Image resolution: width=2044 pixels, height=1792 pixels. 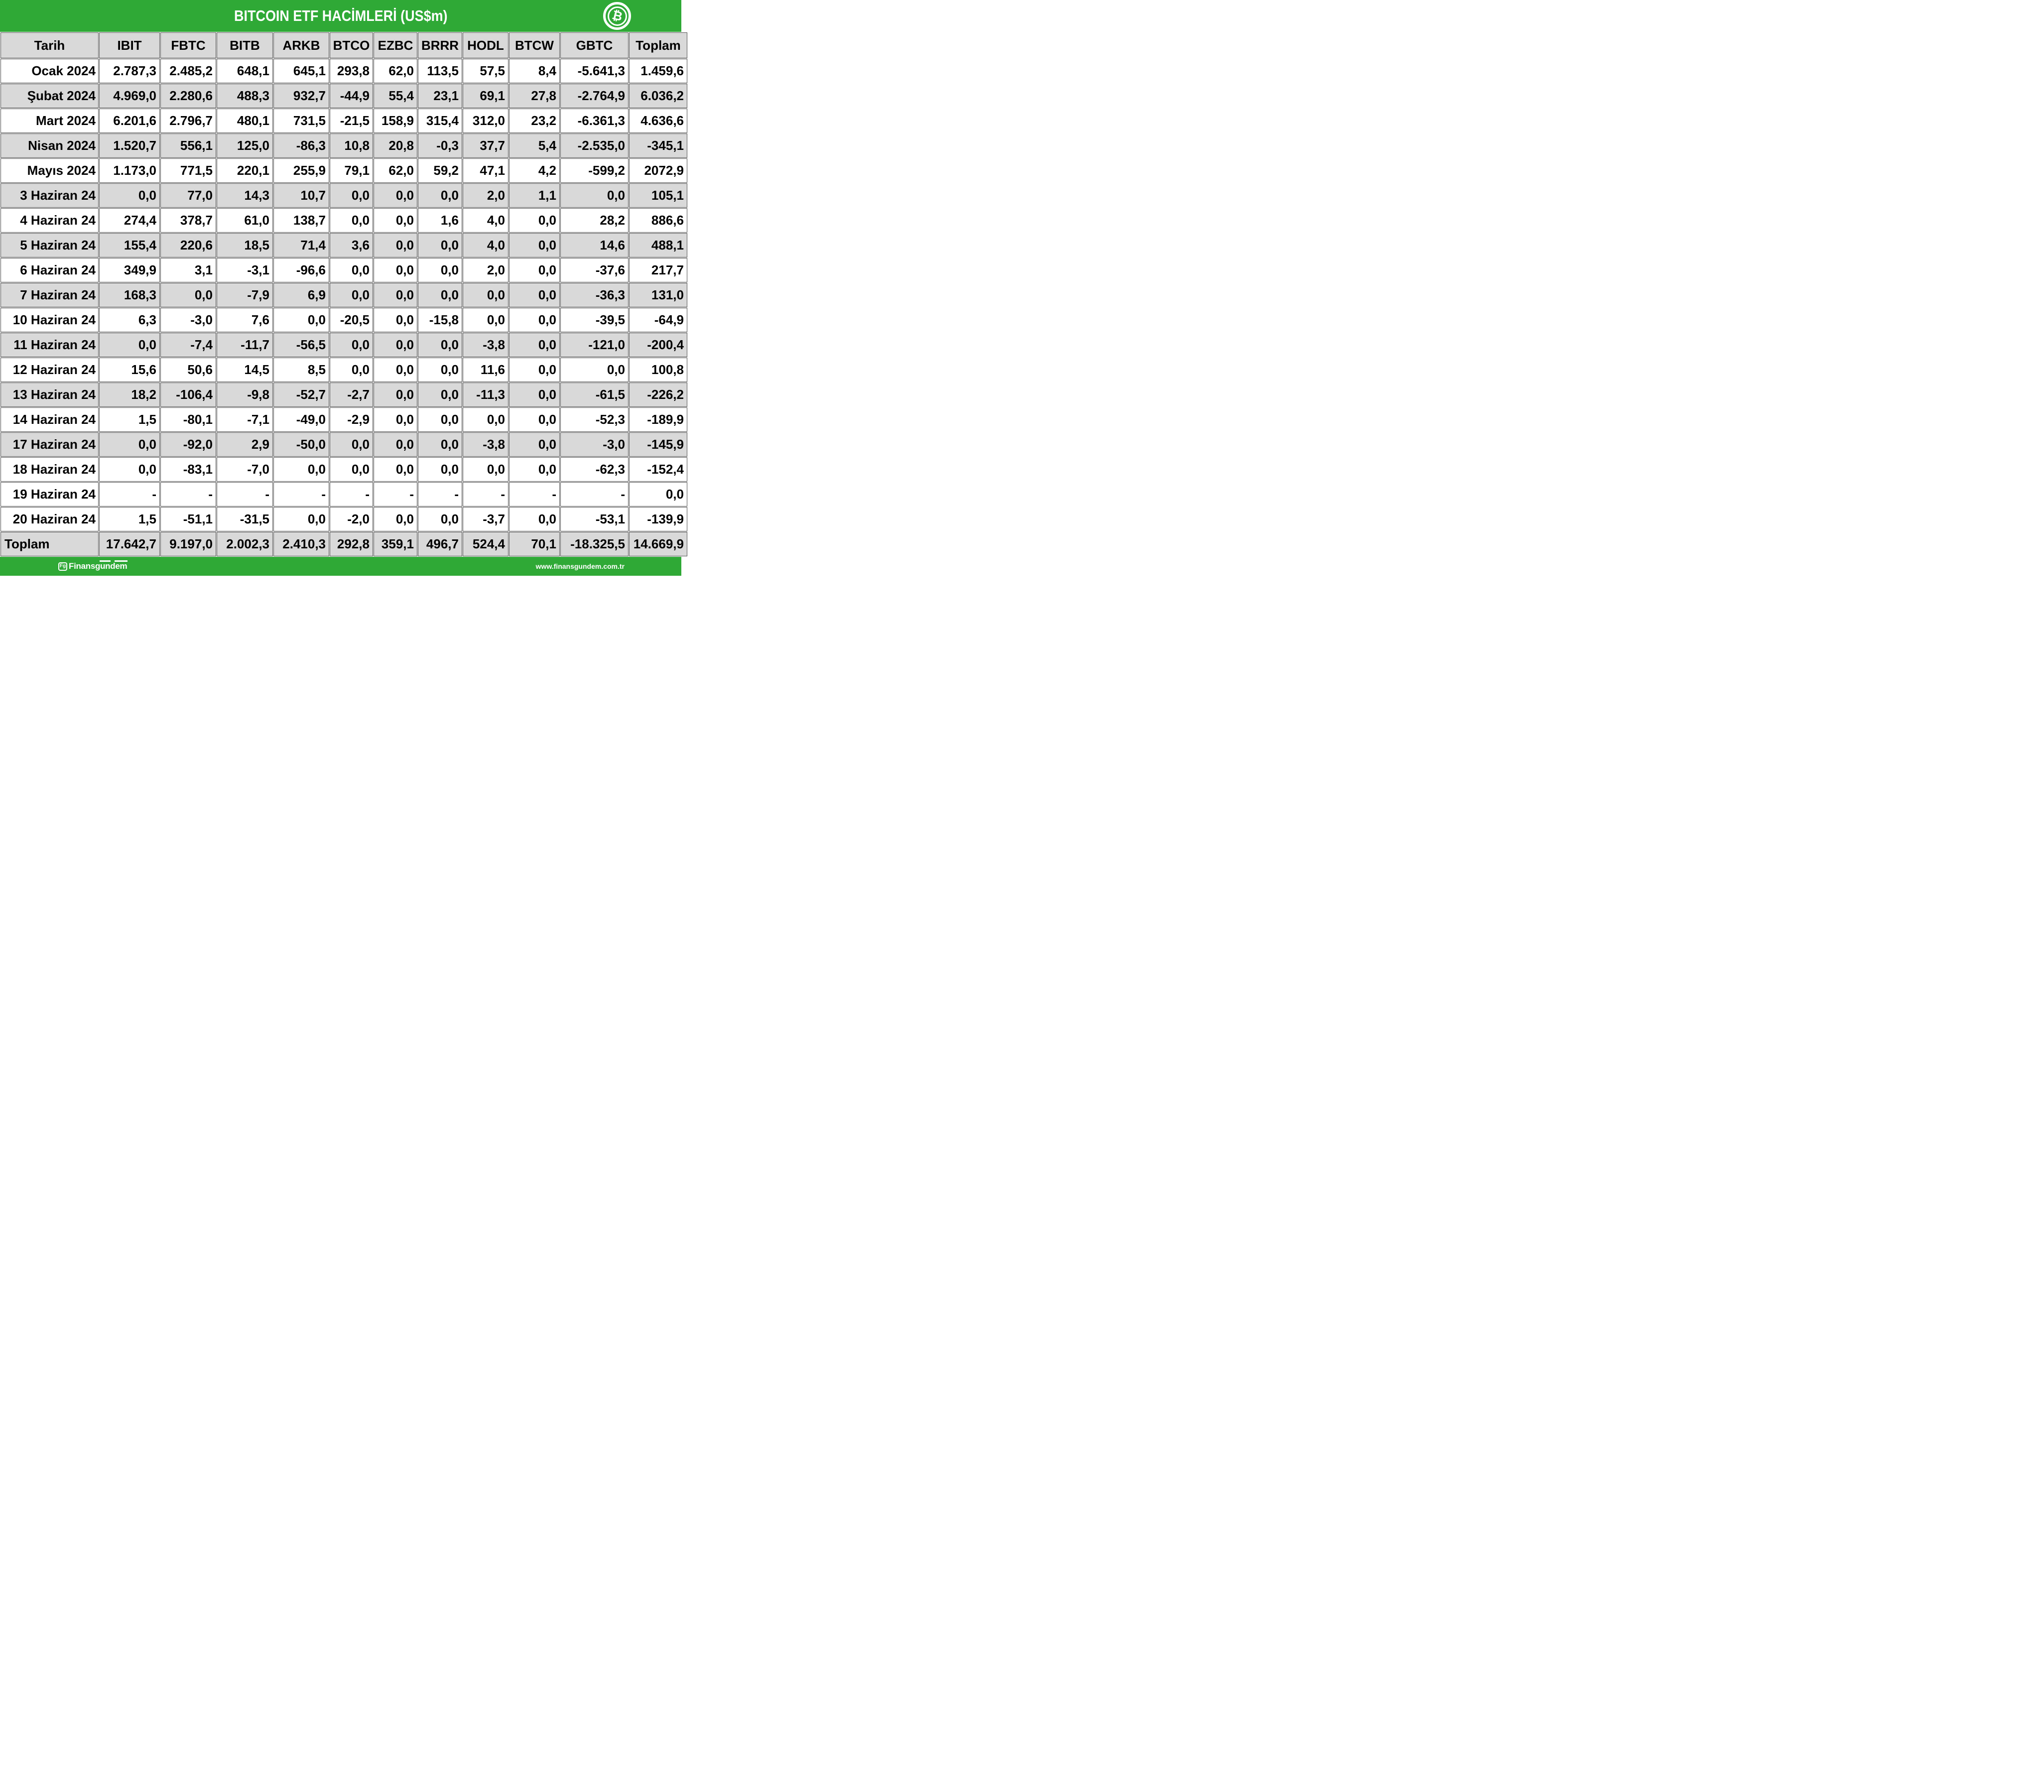 What do you see at coordinates (50, 395) in the screenshot?
I see `row-label: 13 Haziran 24` at bounding box center [50, 395].